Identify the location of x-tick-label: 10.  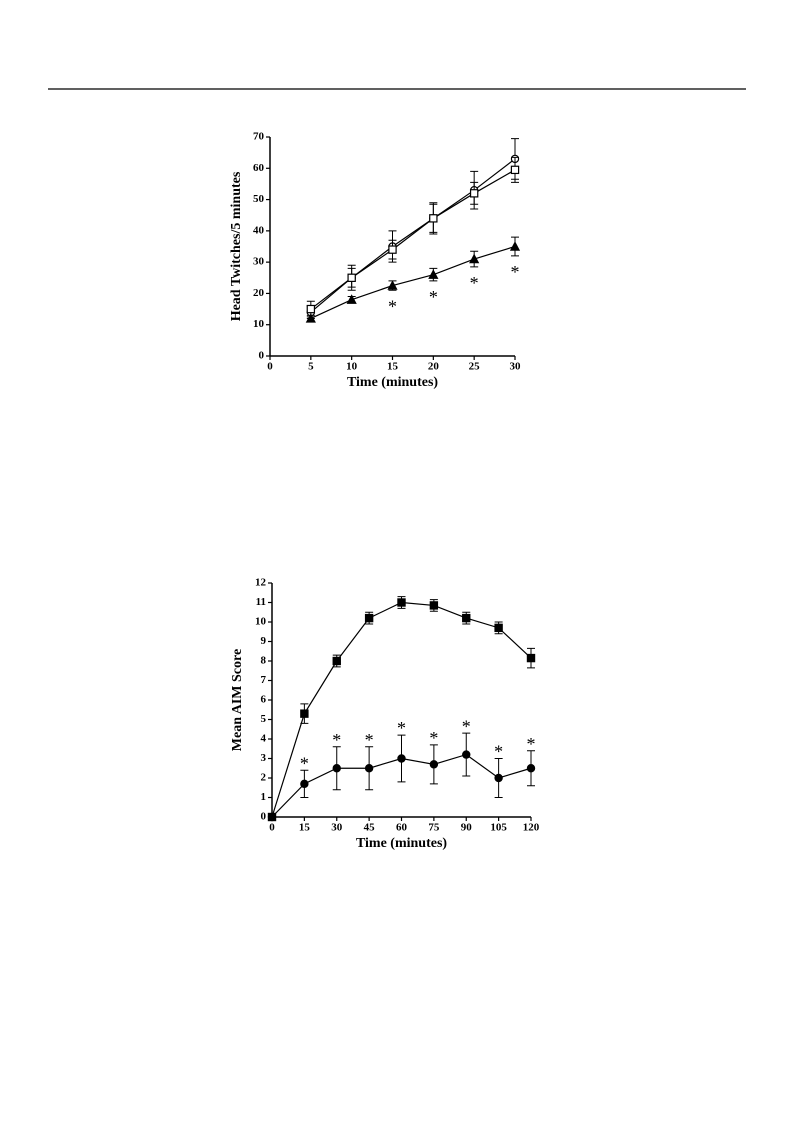
(352, 367).